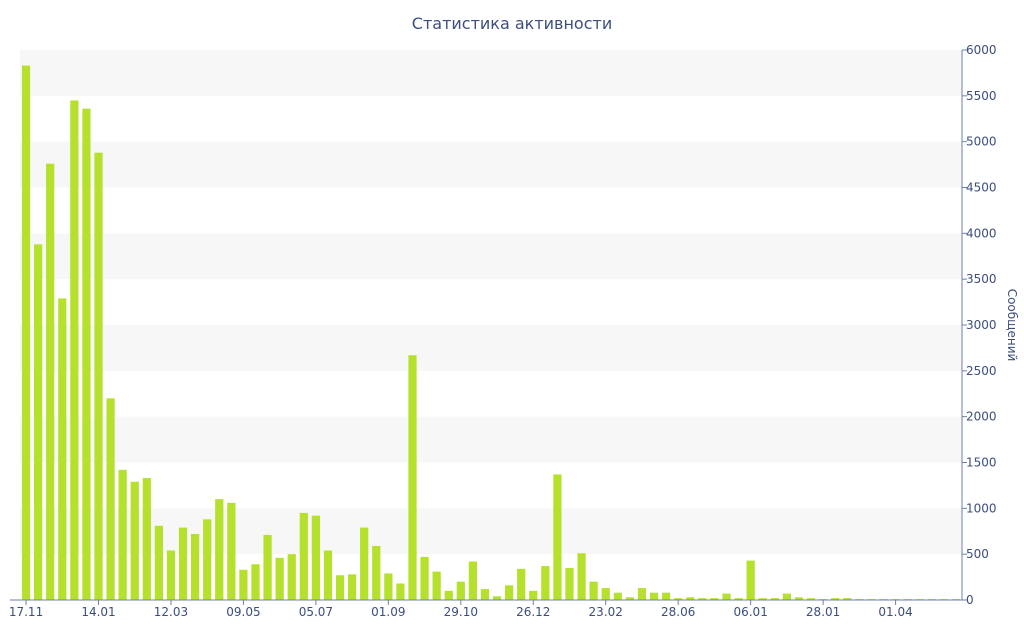 The height and width of the screenshot is (640, 1024). I want to click on x-tick-label: 28.01, so click(823, 612).